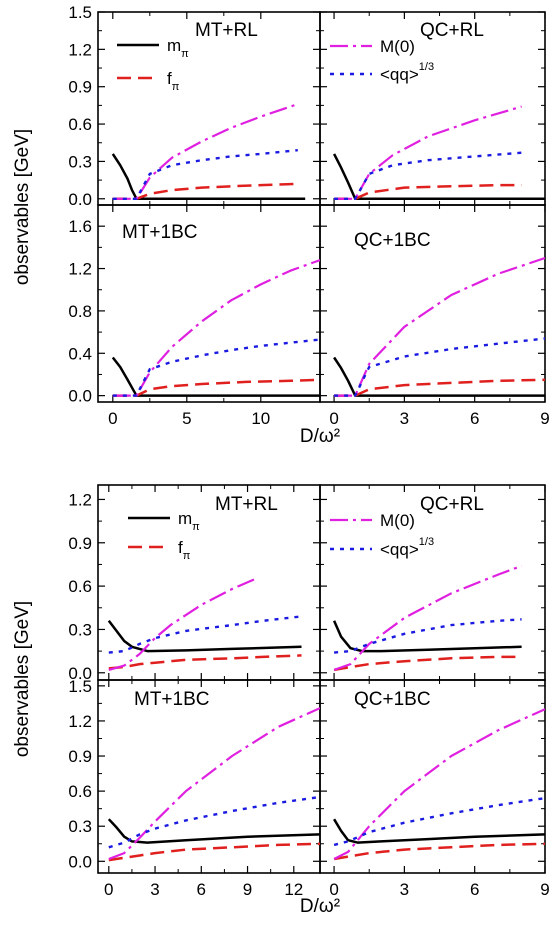 This screenshot has width=559, height=930. What do you see at coordinates (293, 889) in the screenshot?
I see `x-tick-label: 12` at bounding box center [293, 889].